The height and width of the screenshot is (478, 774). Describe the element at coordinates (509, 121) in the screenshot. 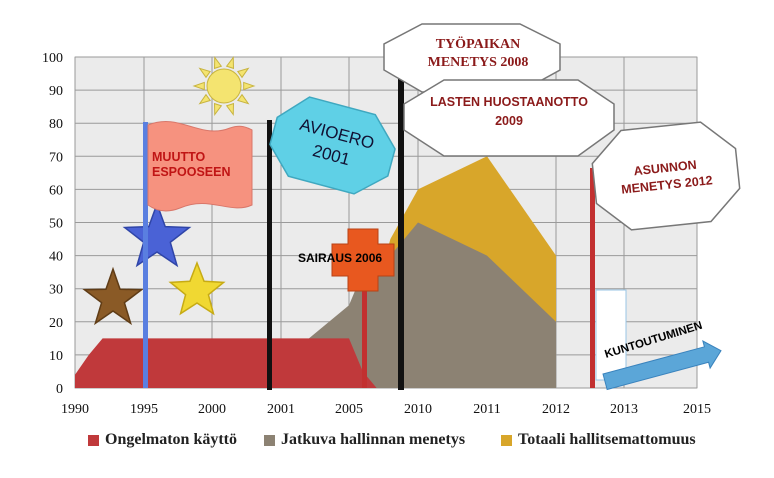

I see `huostaanotto-label-2: 2009` at that location.